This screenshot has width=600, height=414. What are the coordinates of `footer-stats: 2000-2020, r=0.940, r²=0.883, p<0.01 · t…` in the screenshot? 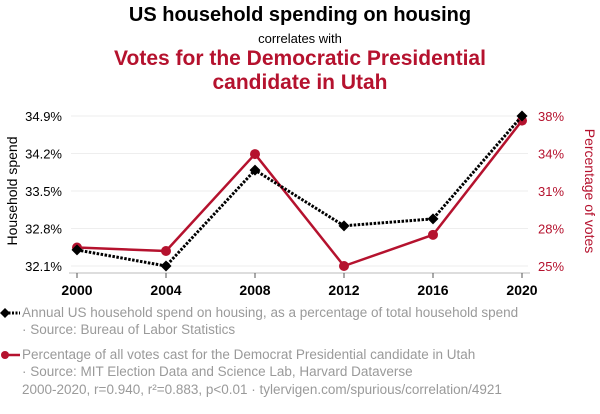 It's located at (262, 389).